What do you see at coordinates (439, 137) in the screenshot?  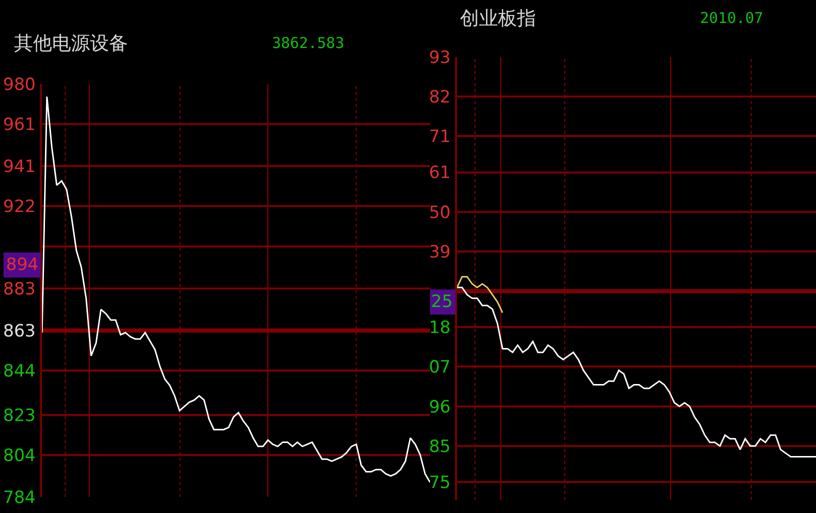 I see `y-tick-label: 71` at bounding box center [439, 137].